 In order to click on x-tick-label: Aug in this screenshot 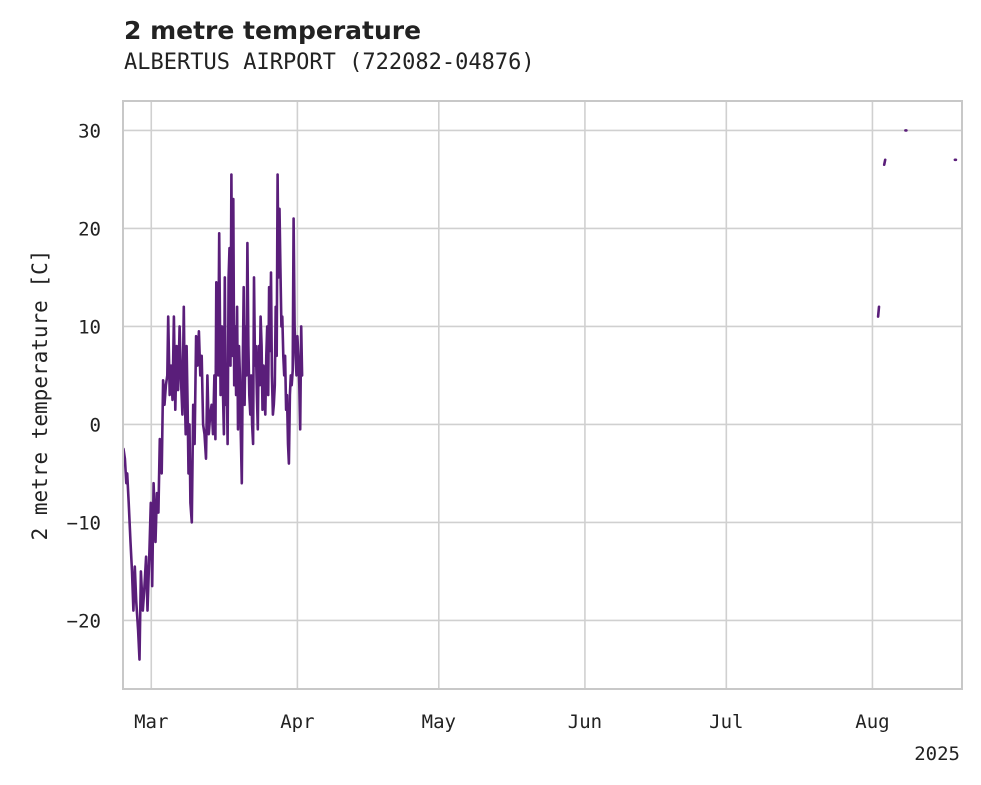, I will do `click(872, 722)`.